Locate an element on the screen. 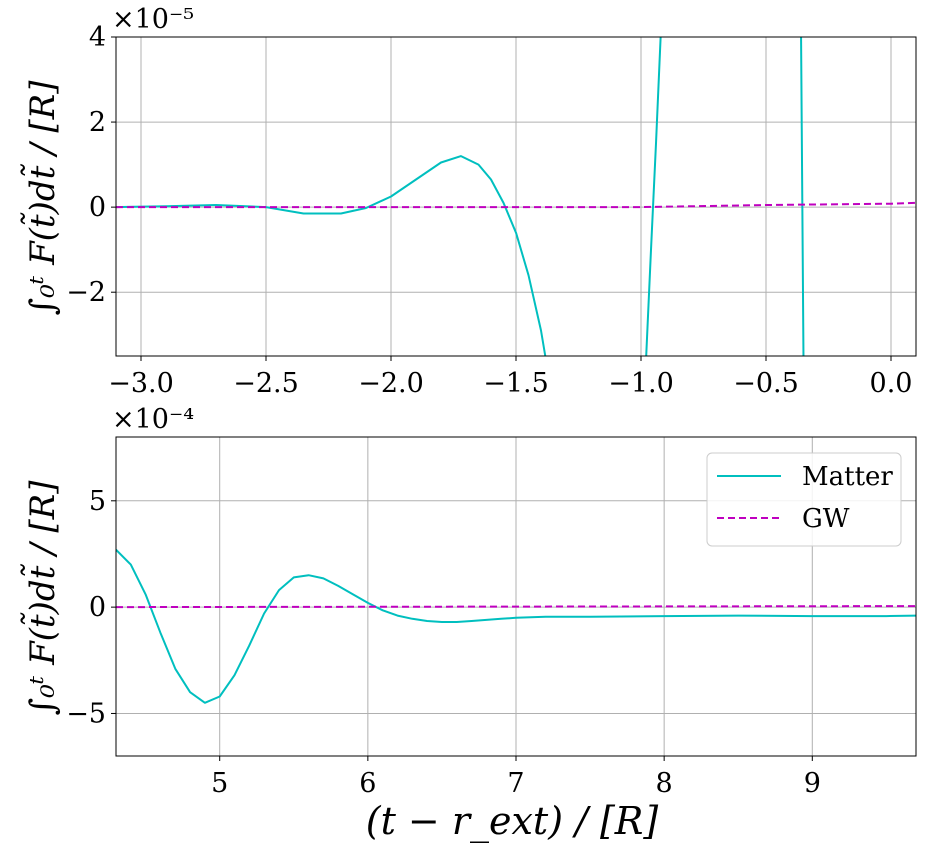 Image resolution: width=925 pixels, height=849 pixels. bottom-y-tick-label: 0 is located at coordinates (97, 607).